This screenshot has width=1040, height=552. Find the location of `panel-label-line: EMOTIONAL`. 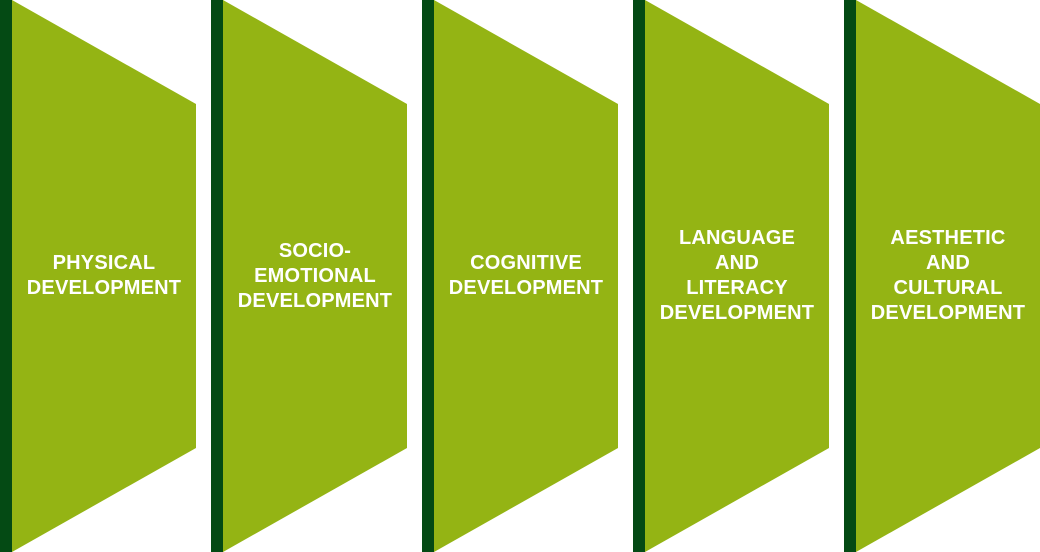

panel-label-line: EMOTIONAL is located at coordinates (315, 275).